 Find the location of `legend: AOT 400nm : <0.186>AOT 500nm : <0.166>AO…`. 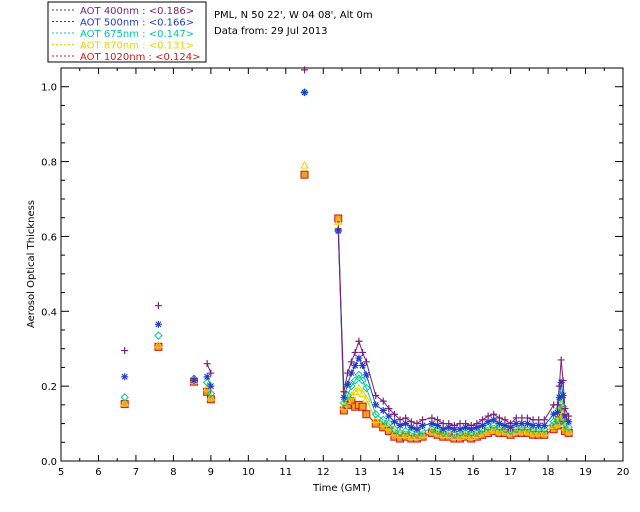

legend: AOT 400nm : <0.186>AOT 500nm : <0.166>AO… is located at coordinates (127, 32).